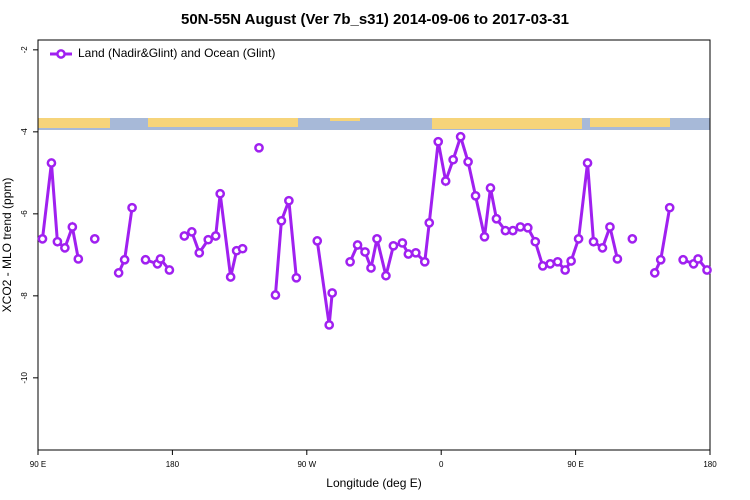 Image resolution: width=750 pixels, height=500 pixels. Describe the element at coordinates (441, 464) in the screenshot. I see `x-tick-label: 0` at that location.